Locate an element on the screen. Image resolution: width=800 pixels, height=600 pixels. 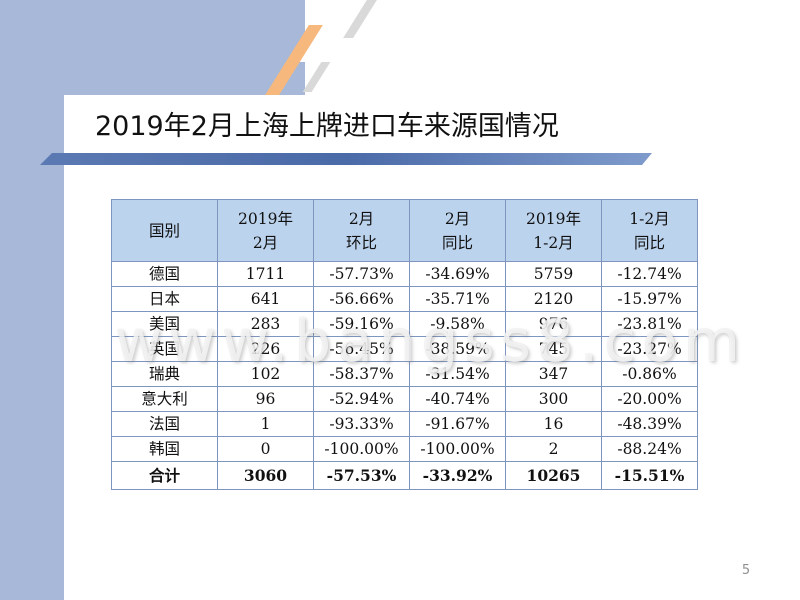
left-decor-bar is located at coordinates (32, 300).